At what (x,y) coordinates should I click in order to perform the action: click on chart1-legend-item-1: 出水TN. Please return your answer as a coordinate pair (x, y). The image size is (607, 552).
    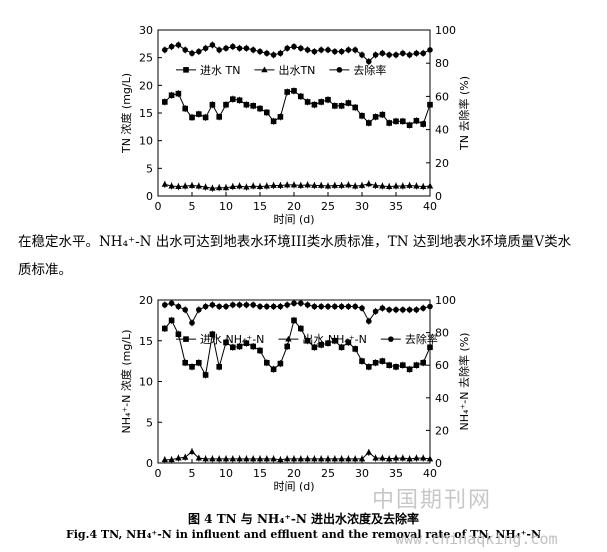
    Looking at the image, I should click on (284, 70).